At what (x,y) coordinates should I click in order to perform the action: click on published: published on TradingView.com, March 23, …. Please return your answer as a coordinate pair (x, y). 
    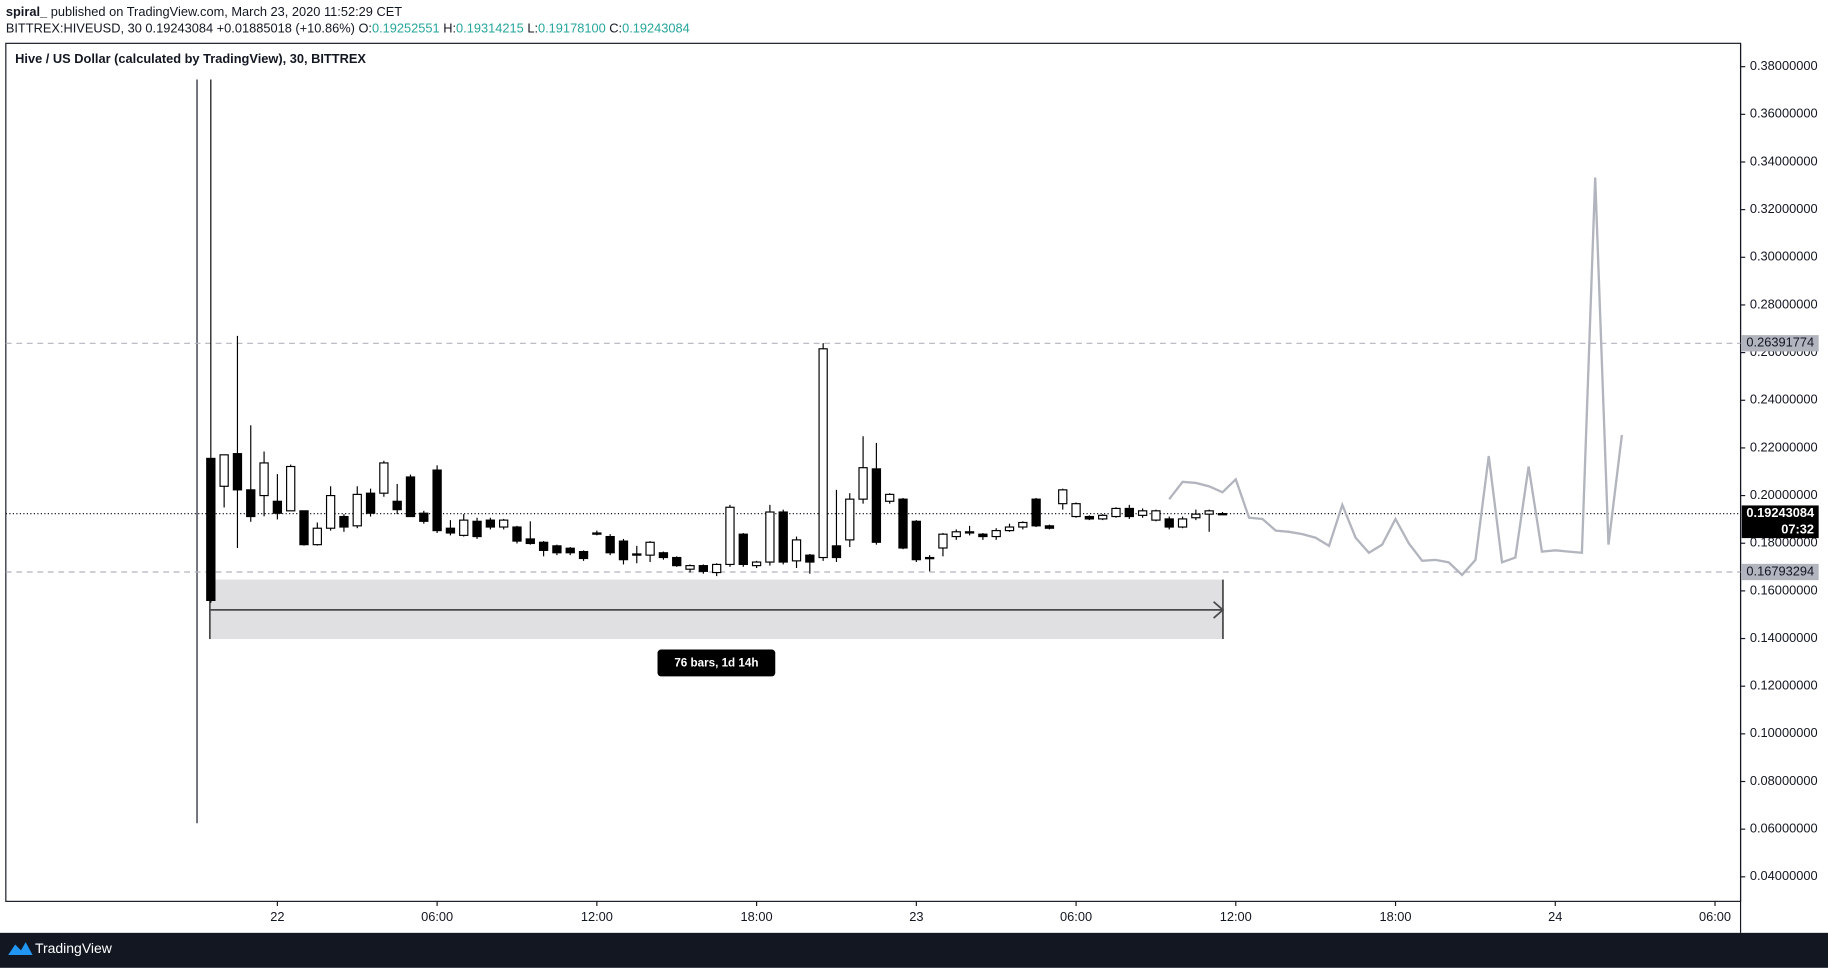
    Looking at the image, I should click on (227, 11).